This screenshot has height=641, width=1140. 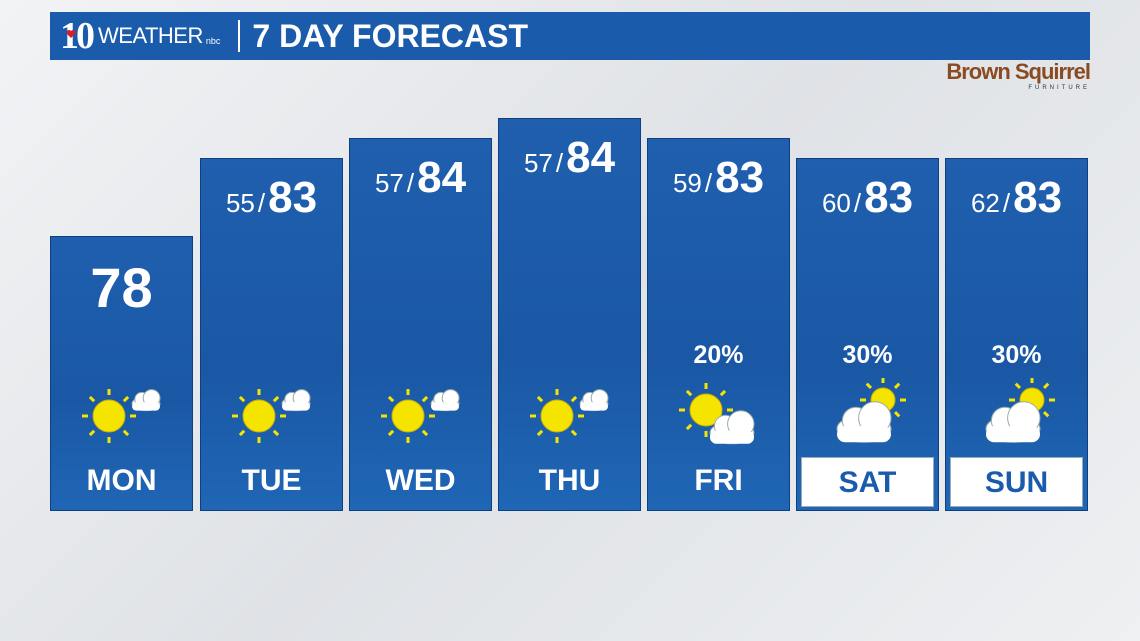 I want to click on day-column-sat: 60/83 30% SAT, so click(x=867, y=334).